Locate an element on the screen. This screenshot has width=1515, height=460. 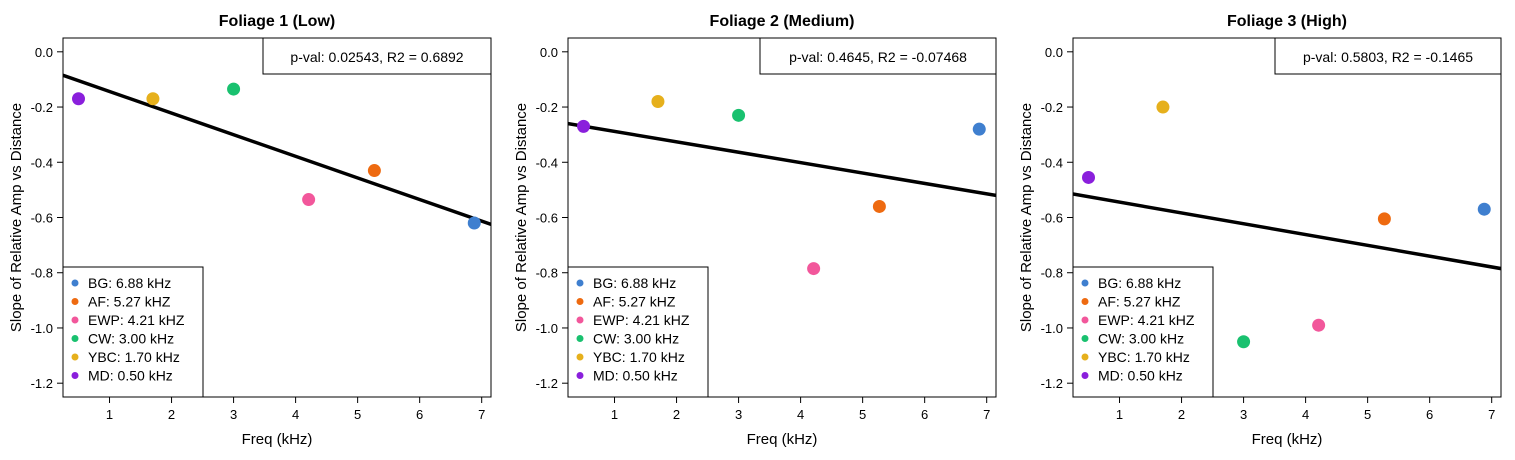
x-tick-label: 6 is located at coordinates (924, 414).